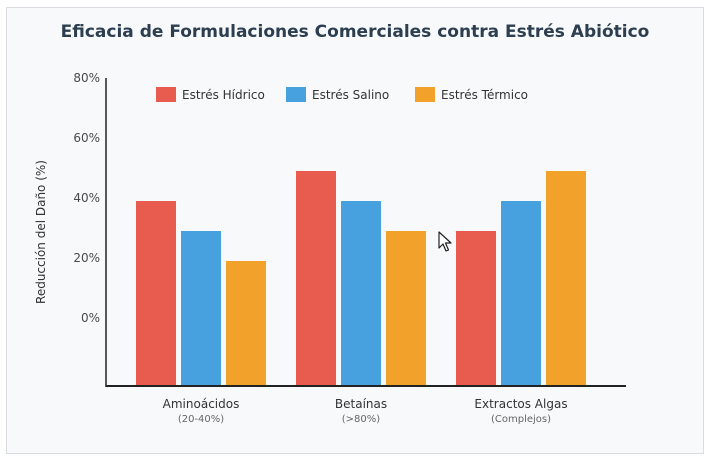  What do you see at coordinates (41, 232) in the screenshot?
I see `y-axis-label: Reducción del Daño (%)` at bounding box center [41, 232].